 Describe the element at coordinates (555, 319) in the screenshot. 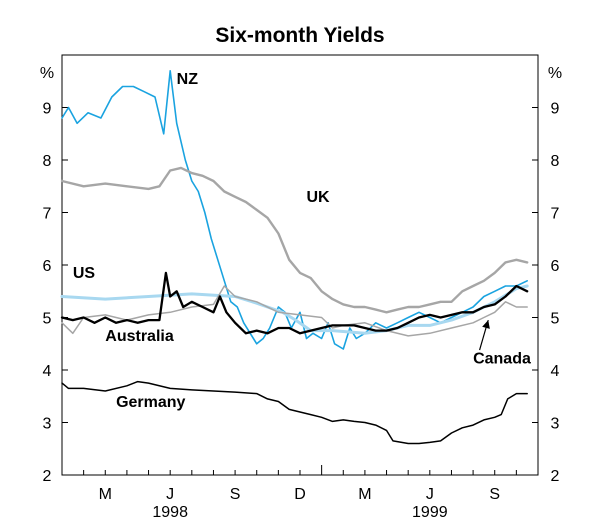

I see `y-tick-label-right: 5` at that location.